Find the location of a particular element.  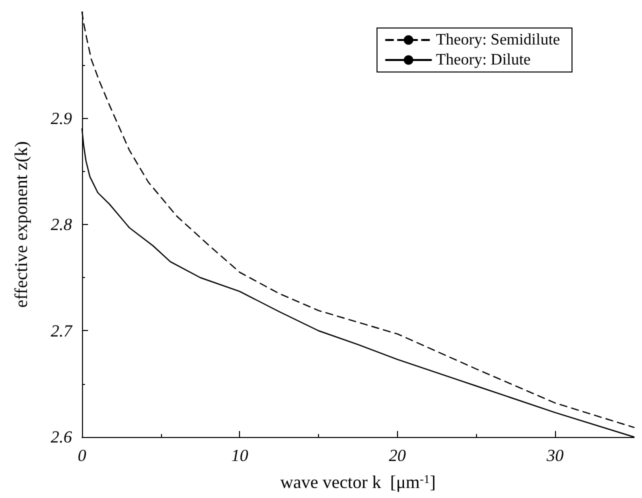

legend-label: Theory: Dilute is located at coordinates (483, 60).